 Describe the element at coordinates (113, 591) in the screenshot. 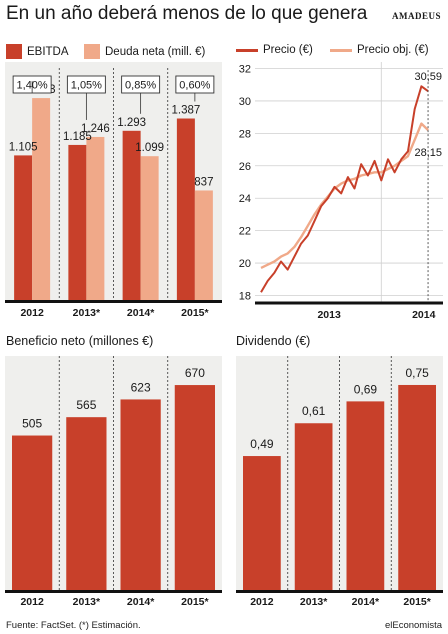

I see `beneficio-axis-rule` at that location.